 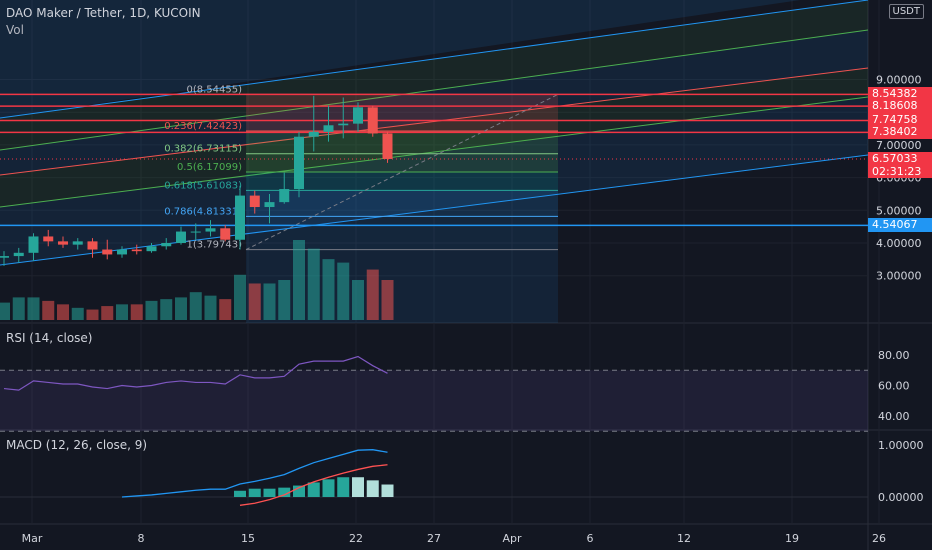 What do you see at coordinates (203, 211) in the screenshot?
I see `fib-level-label: 0.786(4.81331)` at bounding box center [203, 211].